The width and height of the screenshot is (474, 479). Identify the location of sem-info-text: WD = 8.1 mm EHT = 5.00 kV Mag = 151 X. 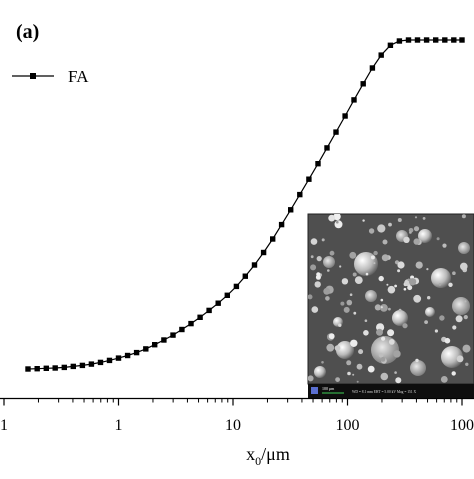
(384, 392).